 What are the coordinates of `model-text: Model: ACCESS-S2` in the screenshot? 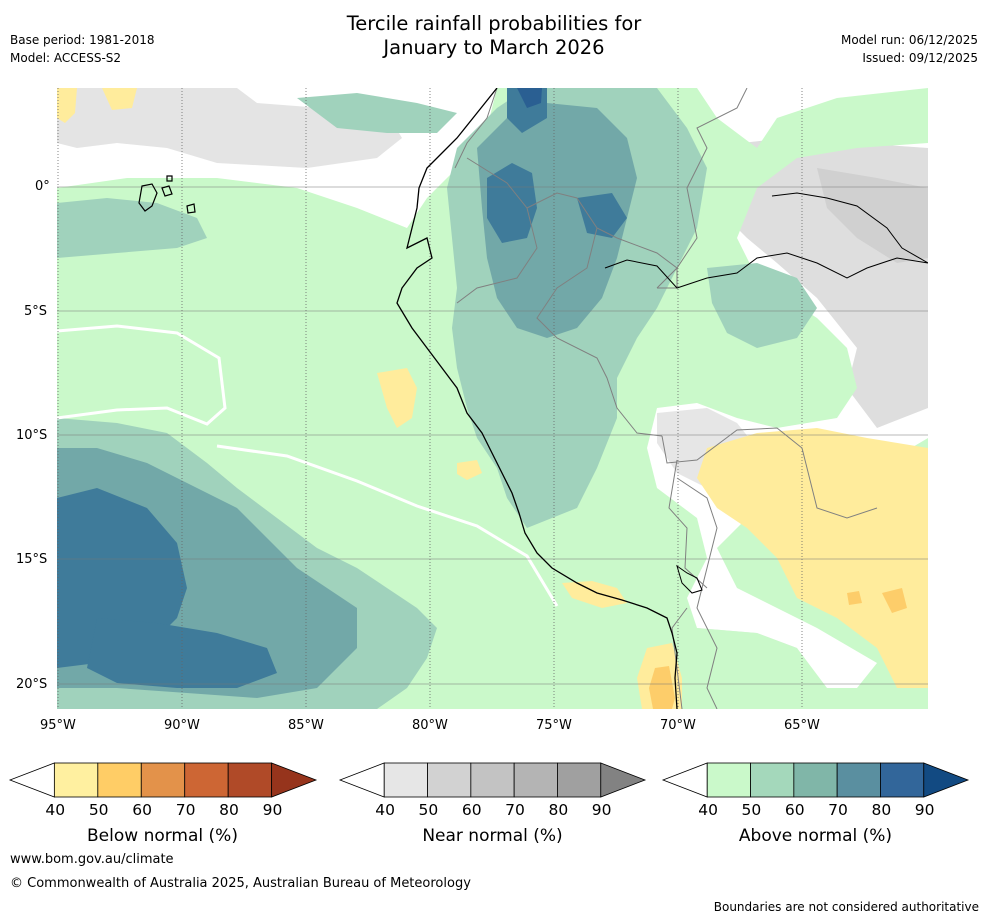 It's located at (66, 58).